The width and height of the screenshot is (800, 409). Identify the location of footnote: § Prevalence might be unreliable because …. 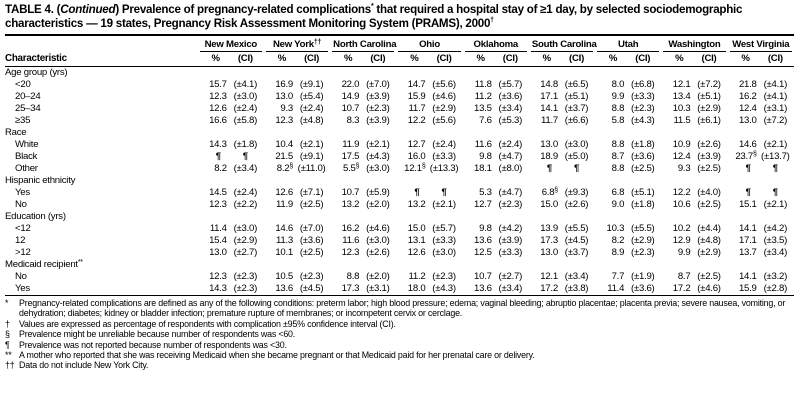
(399, 334).